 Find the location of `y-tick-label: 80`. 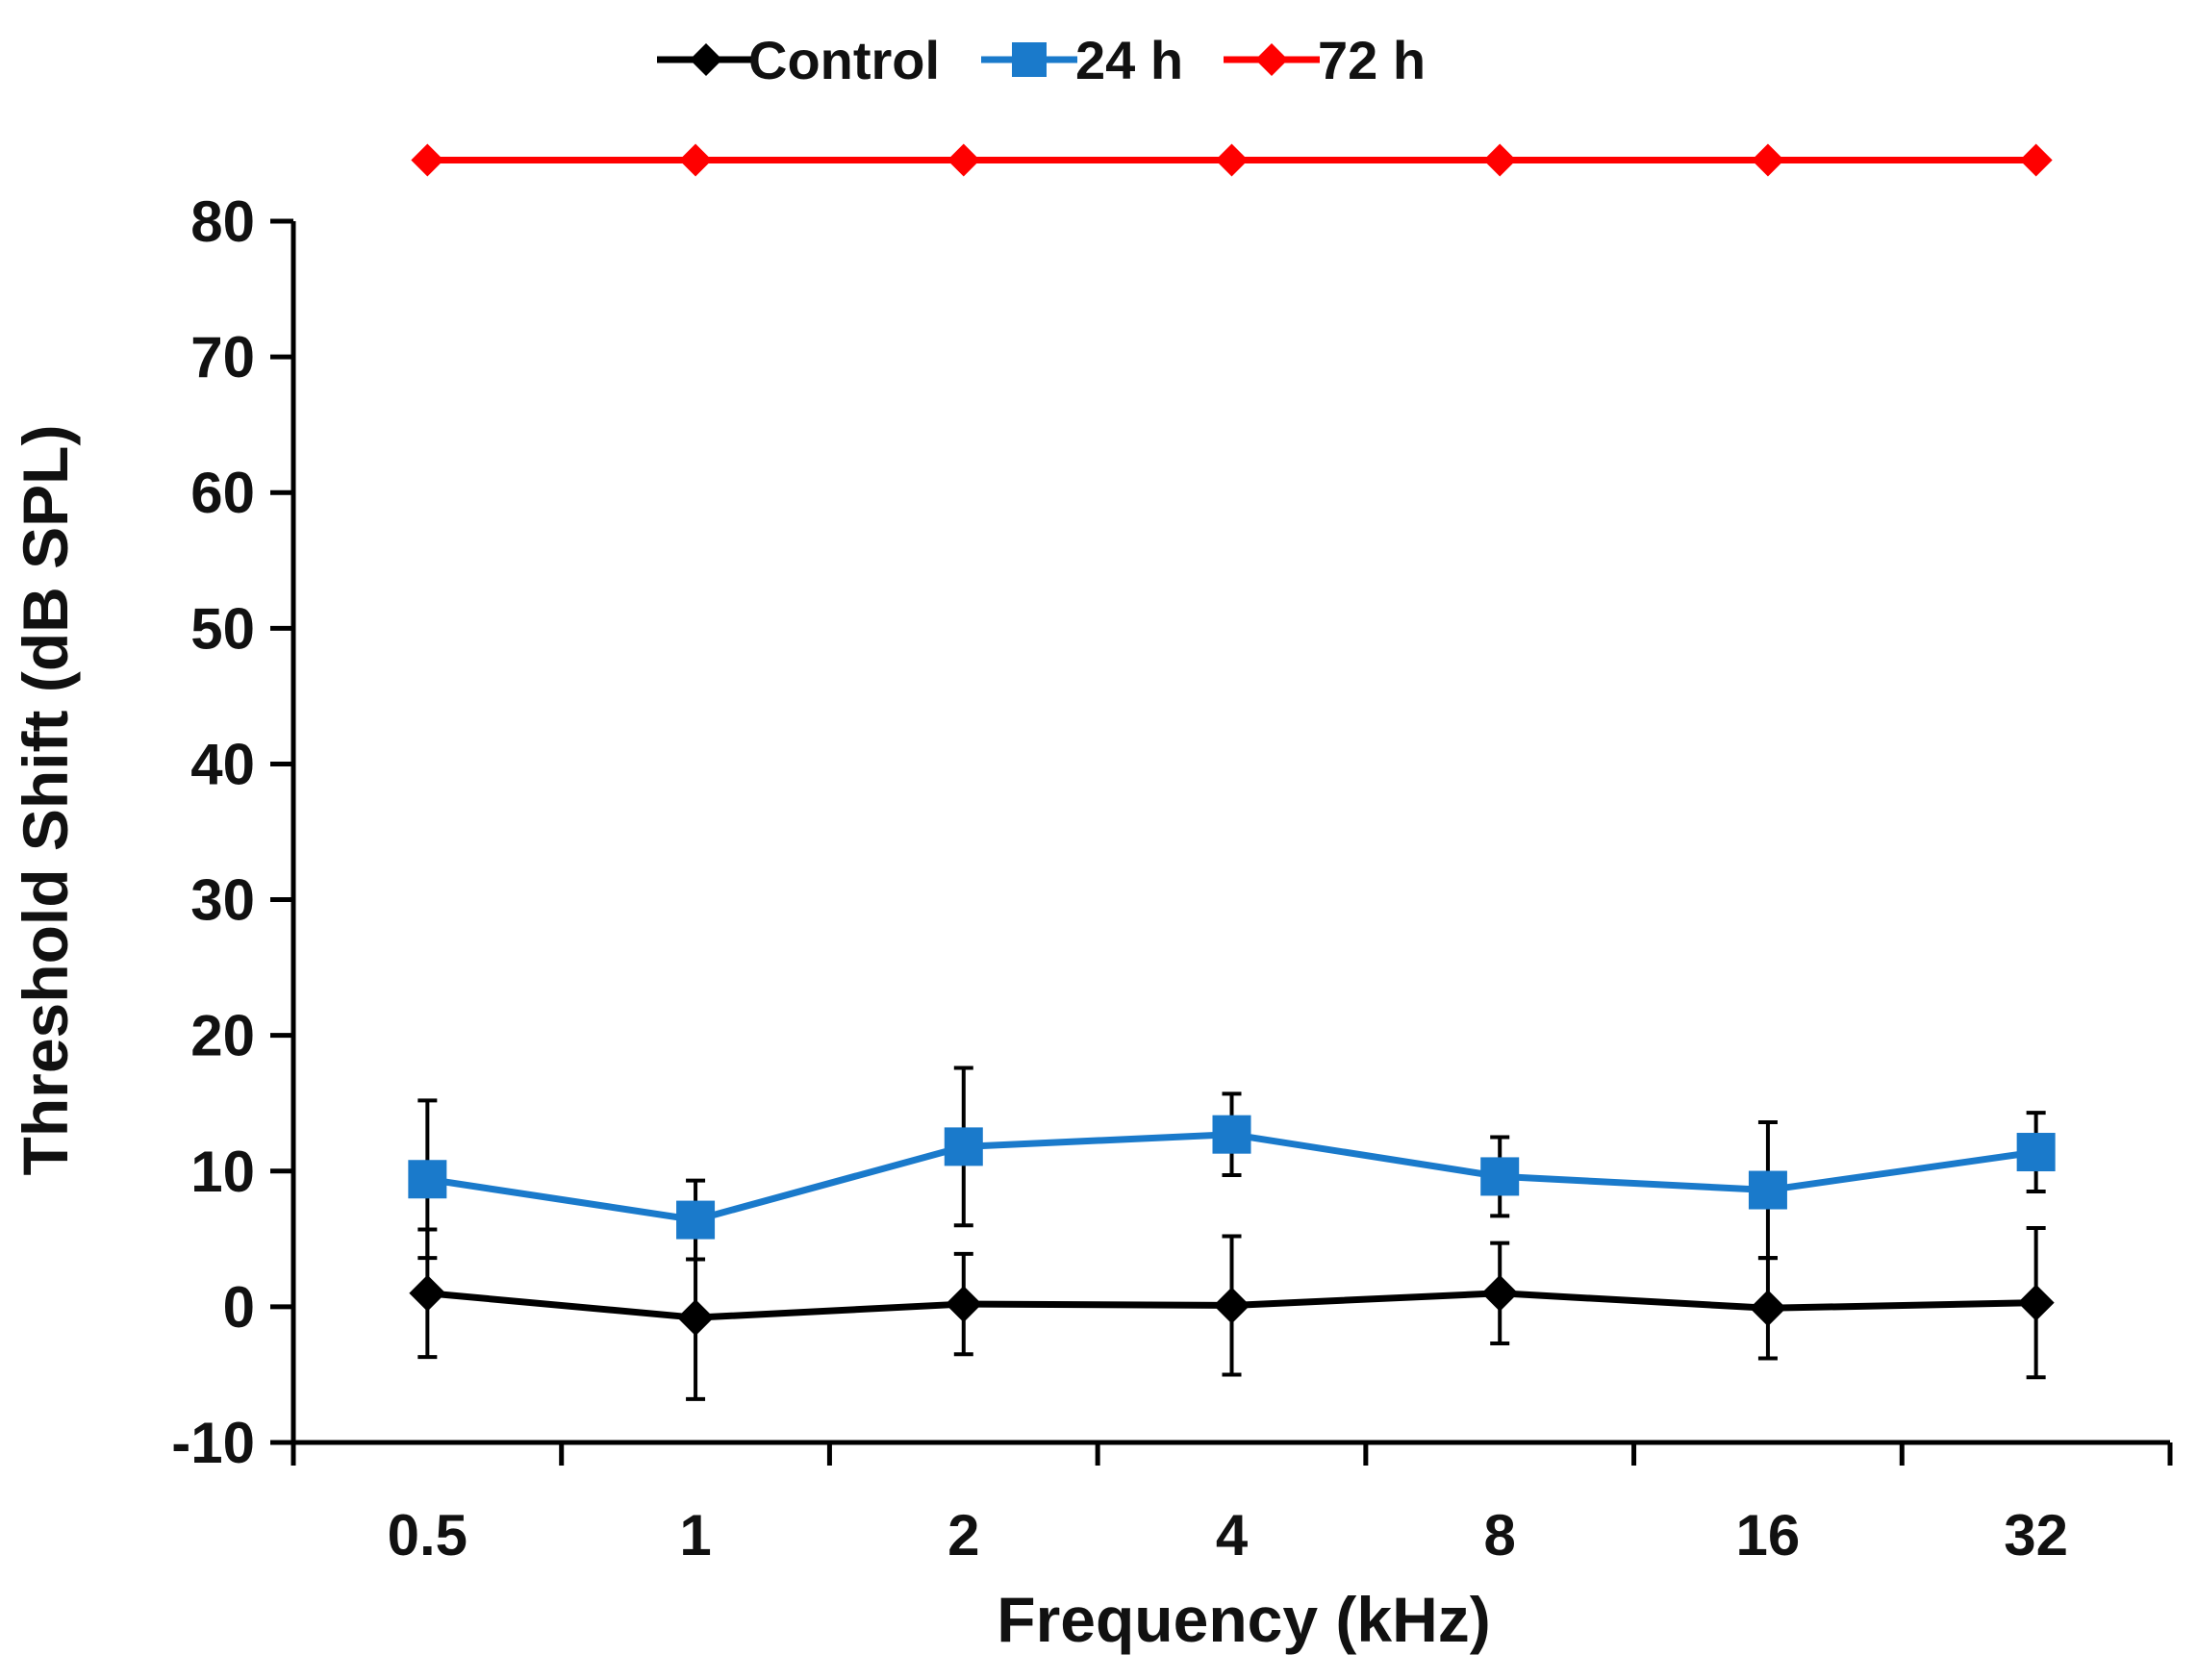

y-tick-label: 80 is located at coordinates (223, 221).